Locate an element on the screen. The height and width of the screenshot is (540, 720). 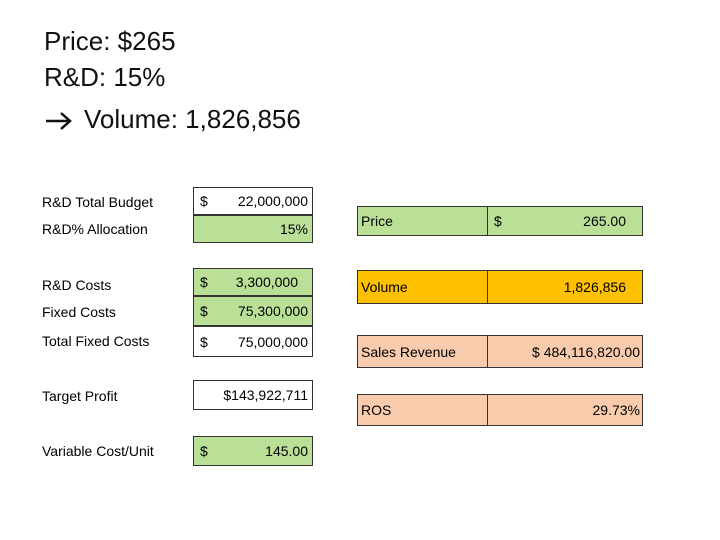
amount: 145.00 is located at coordinates (286, 451).